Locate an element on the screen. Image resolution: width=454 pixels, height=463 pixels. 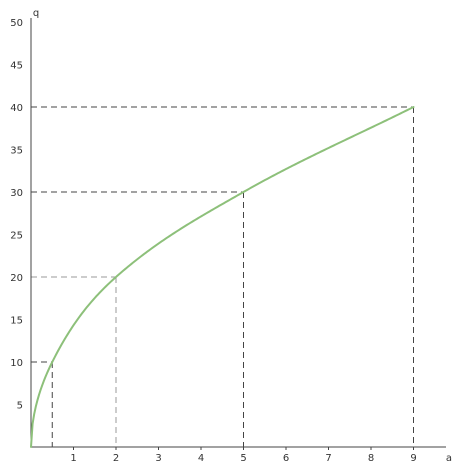
x-tick-label: 2 is located at coordinates (116, 458).